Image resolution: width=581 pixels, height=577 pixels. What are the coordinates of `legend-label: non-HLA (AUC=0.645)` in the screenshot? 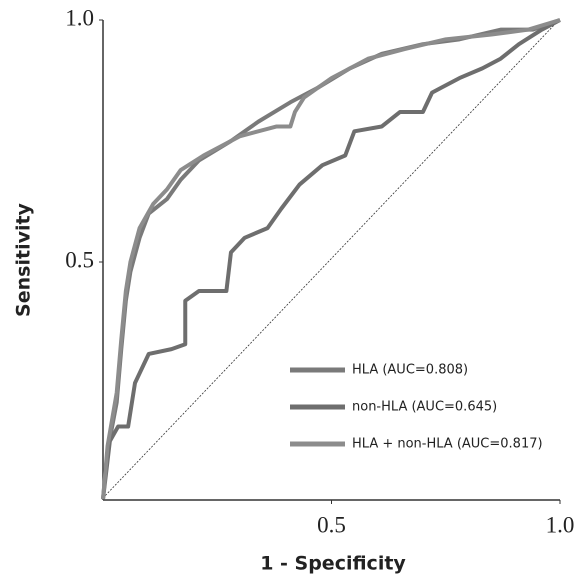 It's located at (424, 407).